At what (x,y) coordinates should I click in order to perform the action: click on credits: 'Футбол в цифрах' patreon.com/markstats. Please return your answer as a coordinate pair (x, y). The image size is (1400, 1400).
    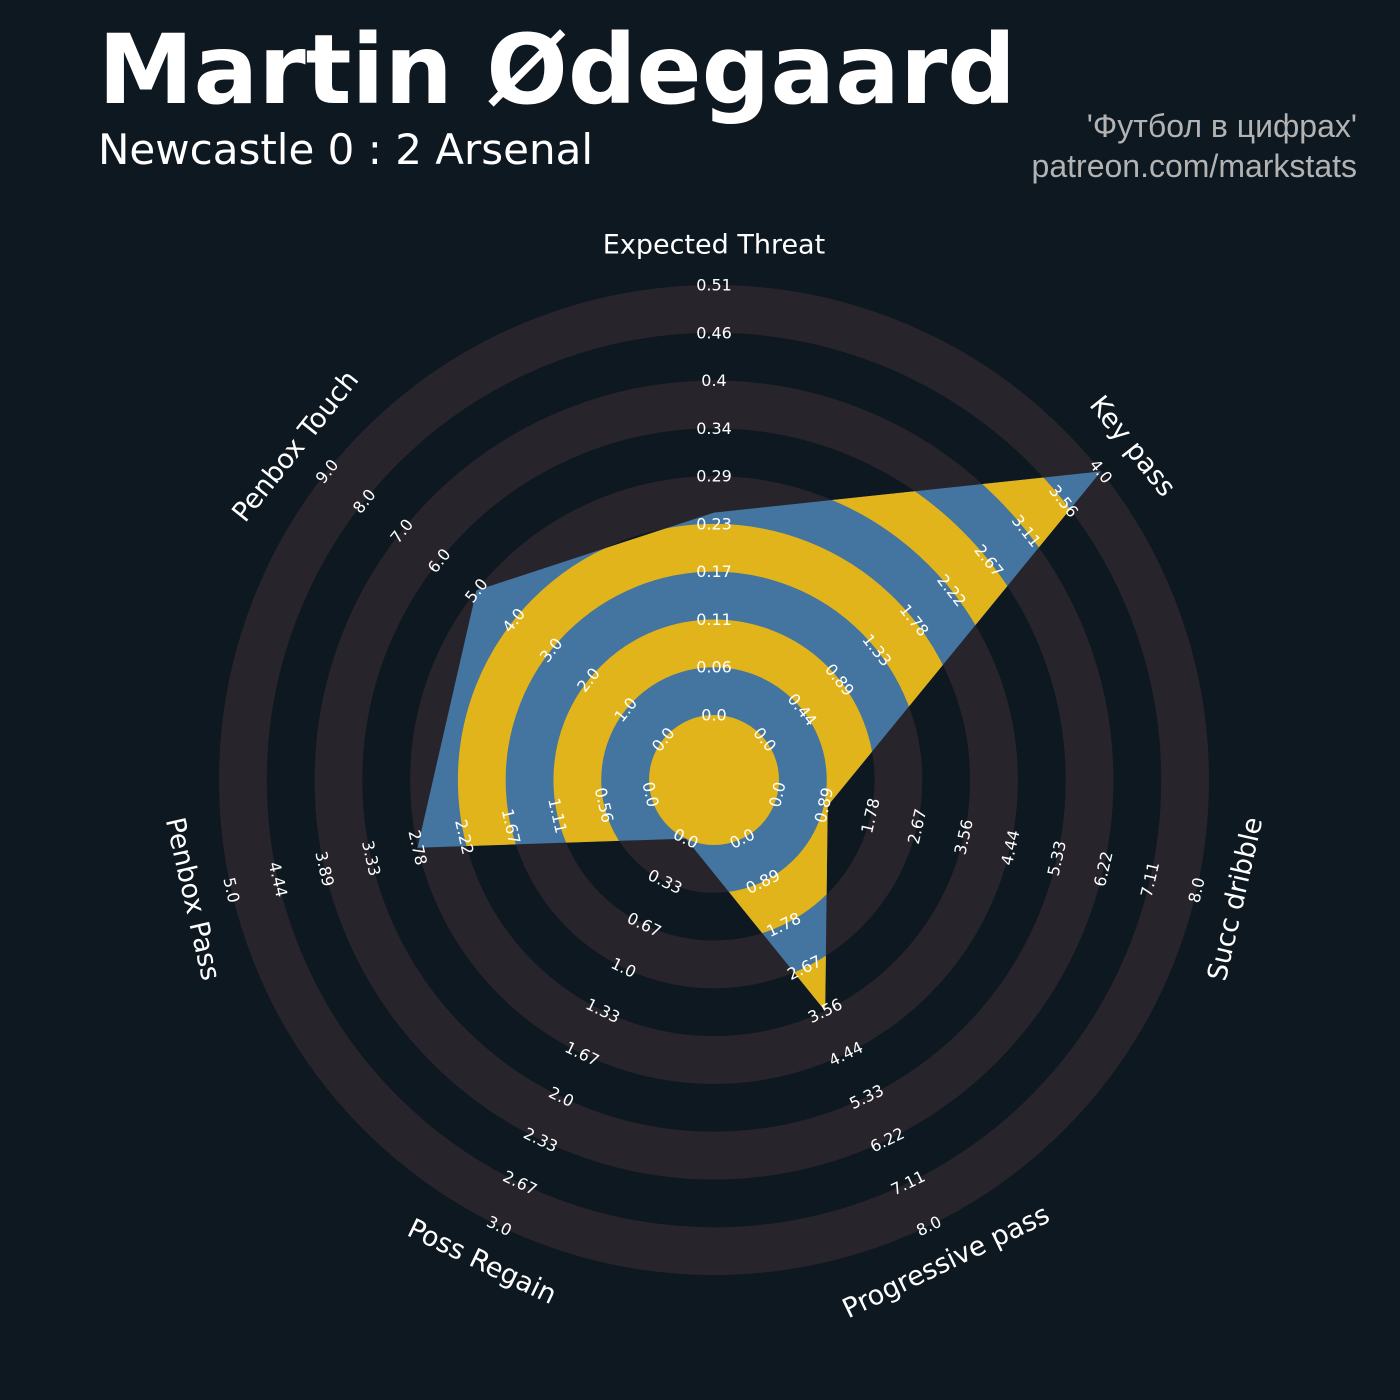
    Looking at the image, I should click on (1194, 146).